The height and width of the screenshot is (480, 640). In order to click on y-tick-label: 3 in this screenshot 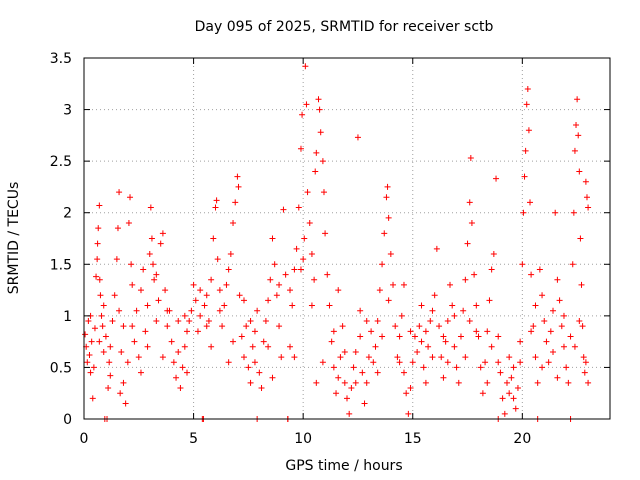, I will do `click(67, 111)`.